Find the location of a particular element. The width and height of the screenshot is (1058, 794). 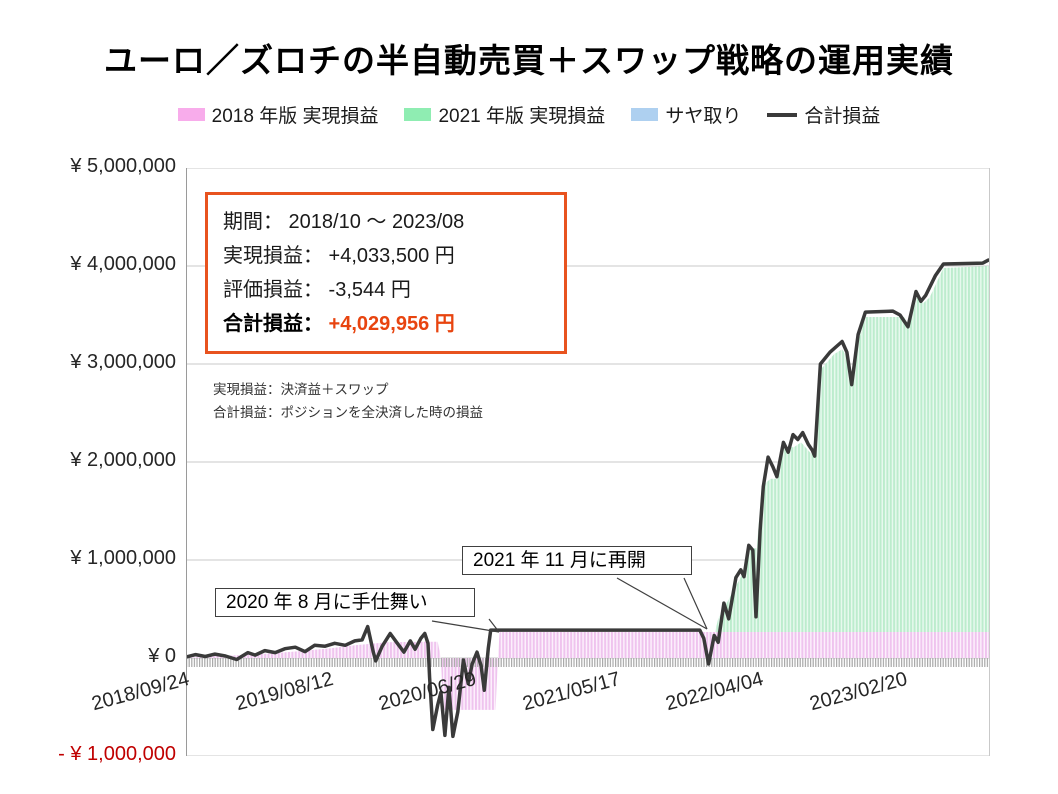

y-axis-label: ¥ 3,000,000 is located at coordinates (123, 362).